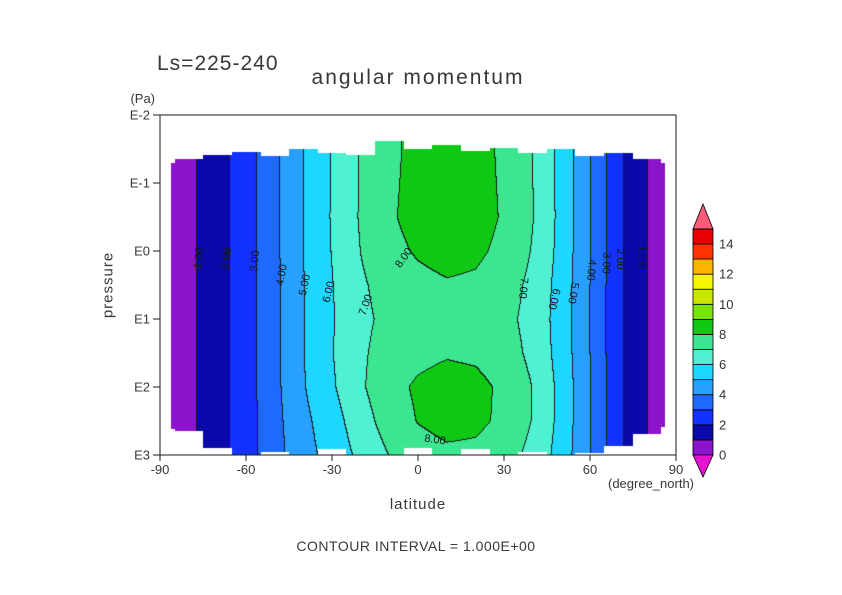 This screenshot has height=595, width=842. Describe the element at coordinates (142, 251) in the screenshot. I see `y-tick-label: E0` at that location.